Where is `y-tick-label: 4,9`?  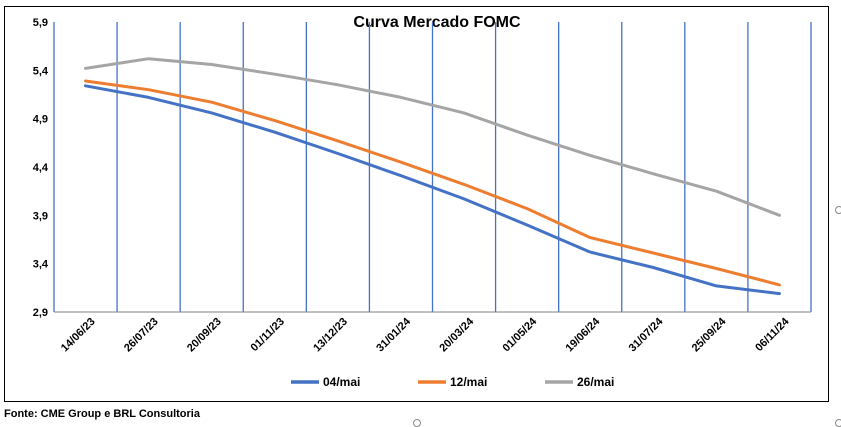
y-tick-label: 4,9 is located at coordinates (40, 120).